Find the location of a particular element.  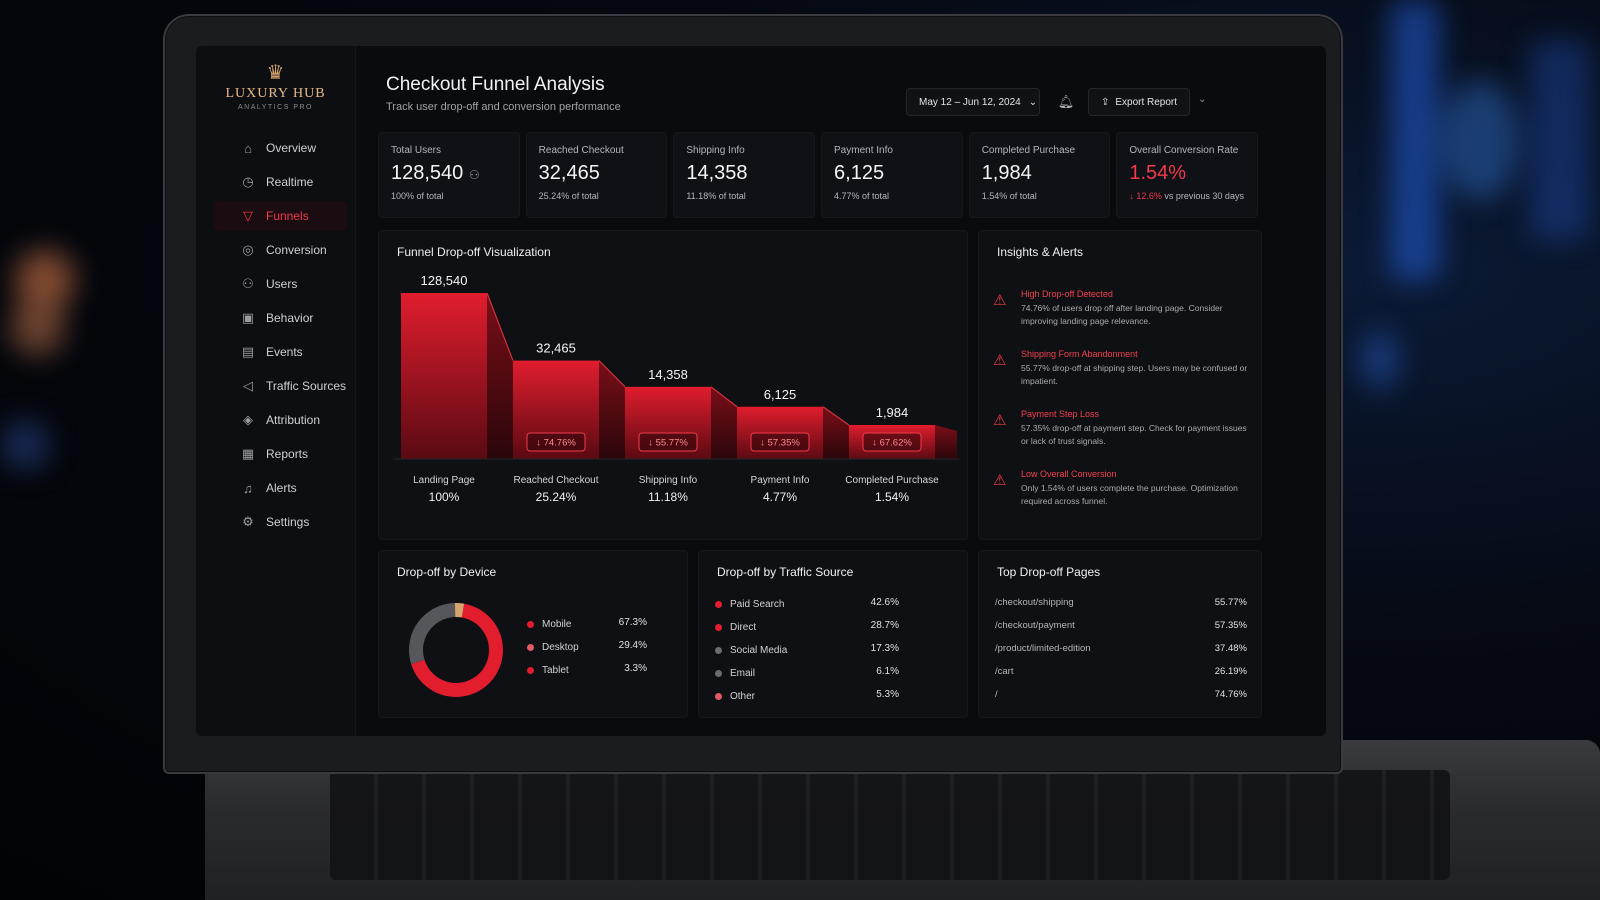

sidebar-item-reports: ▦ Reports is located at coordinates (280, 454).